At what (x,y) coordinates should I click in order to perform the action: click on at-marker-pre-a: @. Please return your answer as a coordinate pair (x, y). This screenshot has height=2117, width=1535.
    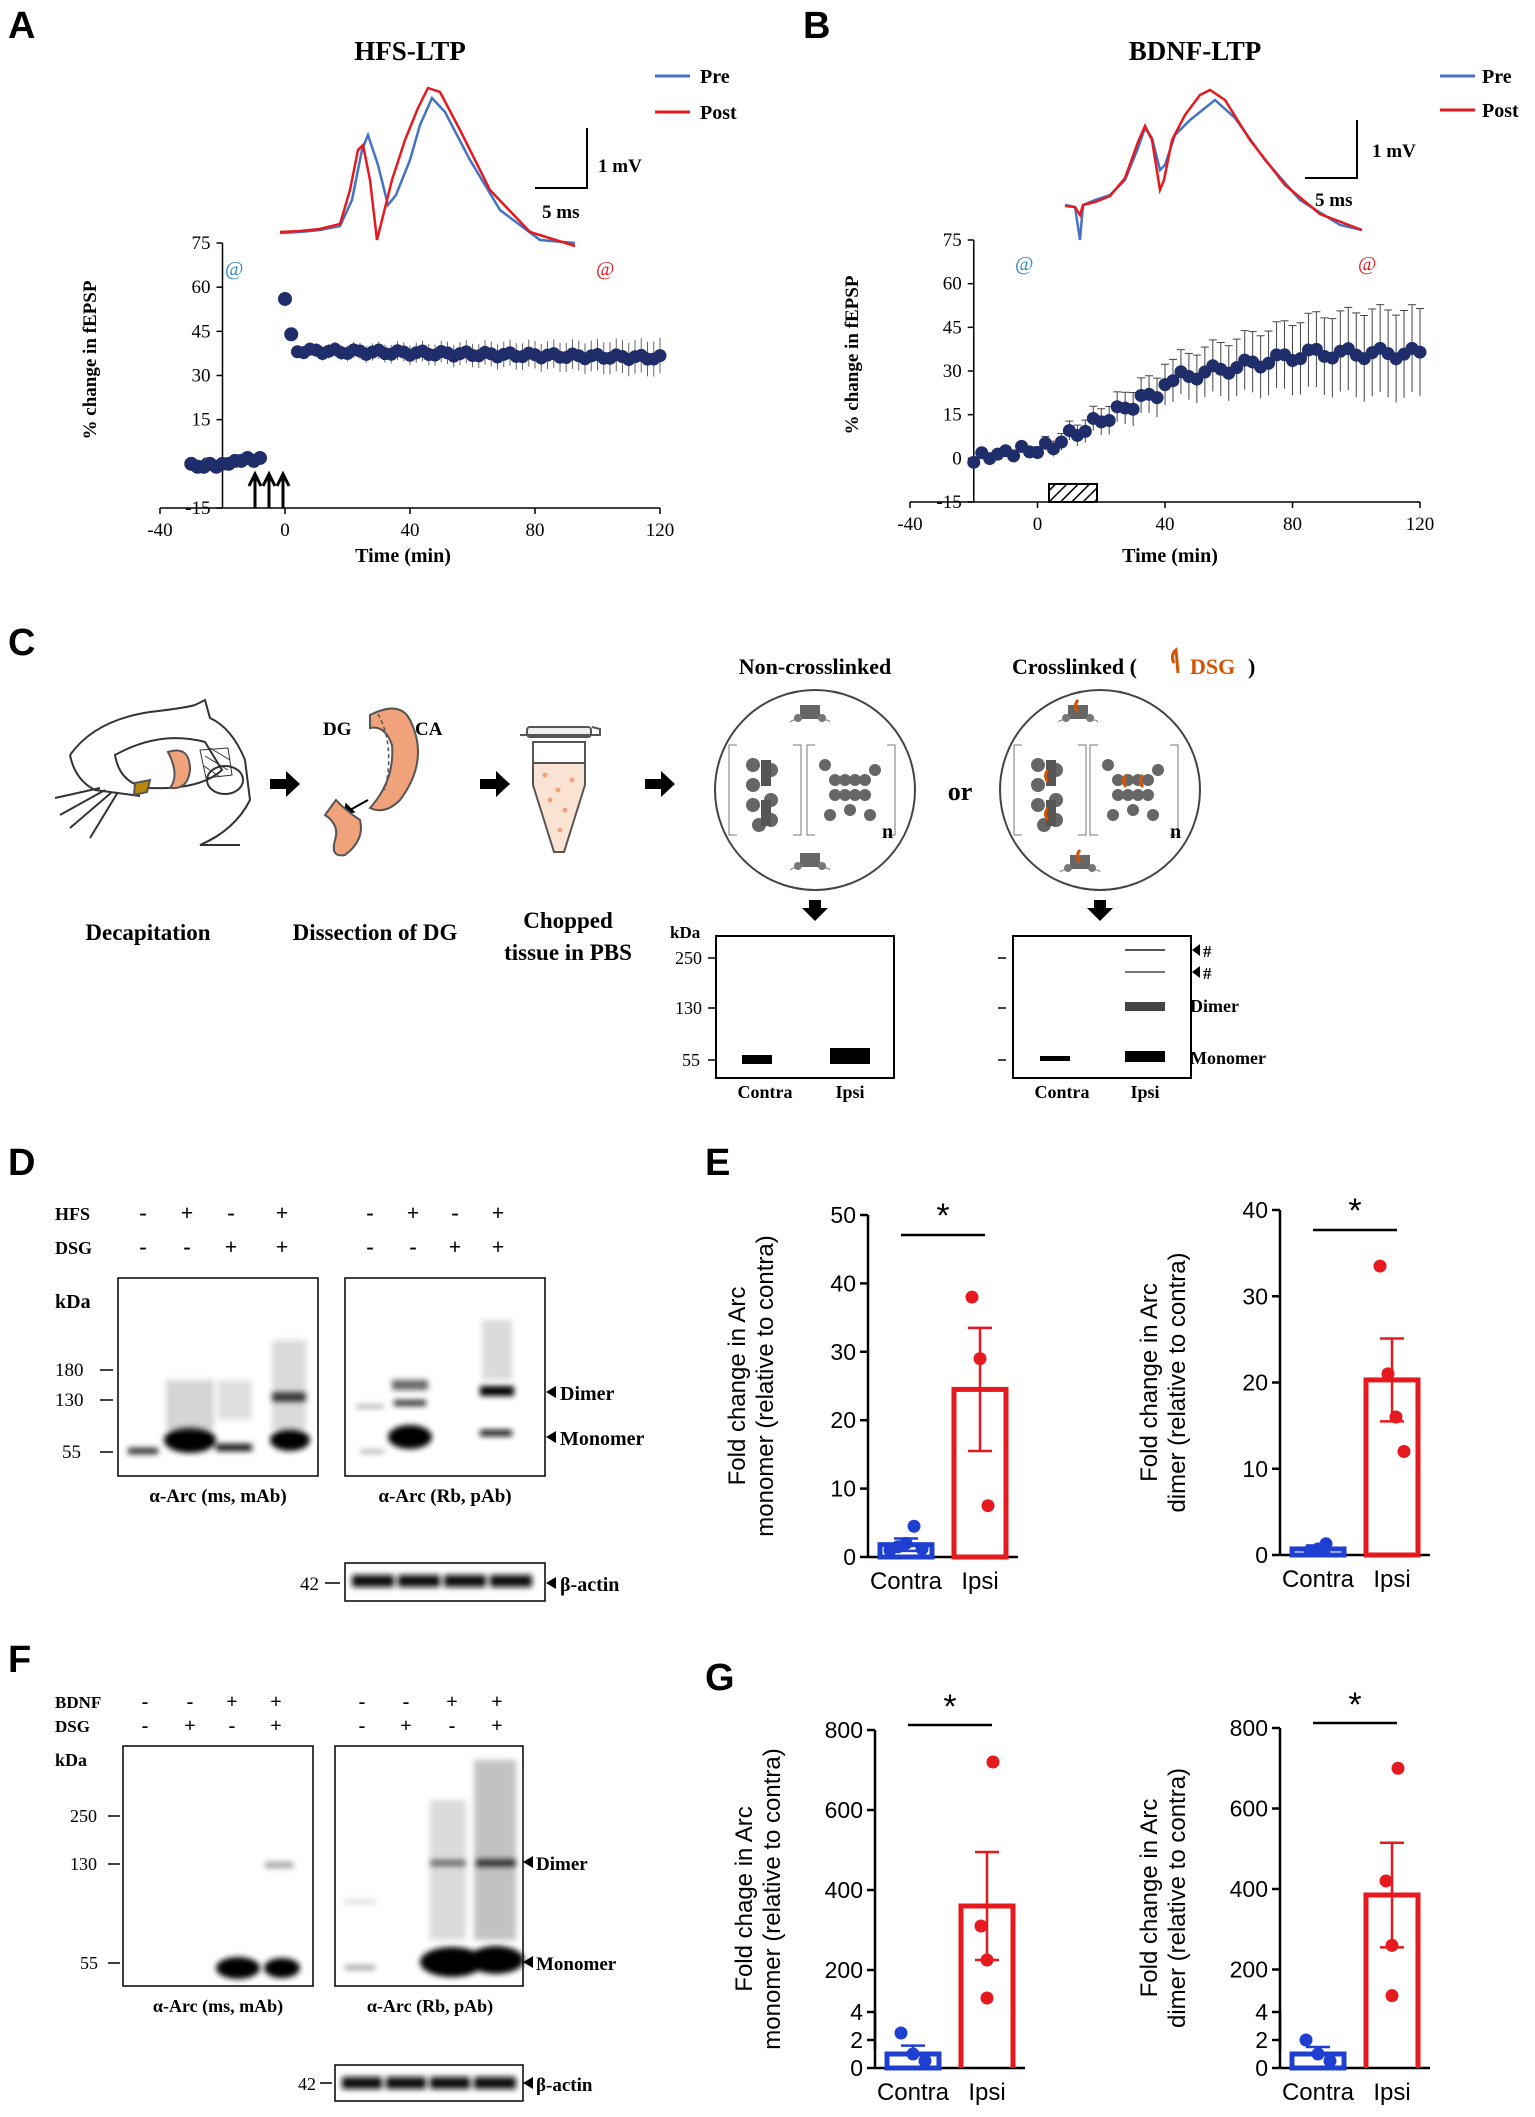
    Looking at the image, I should click on (234, 269).